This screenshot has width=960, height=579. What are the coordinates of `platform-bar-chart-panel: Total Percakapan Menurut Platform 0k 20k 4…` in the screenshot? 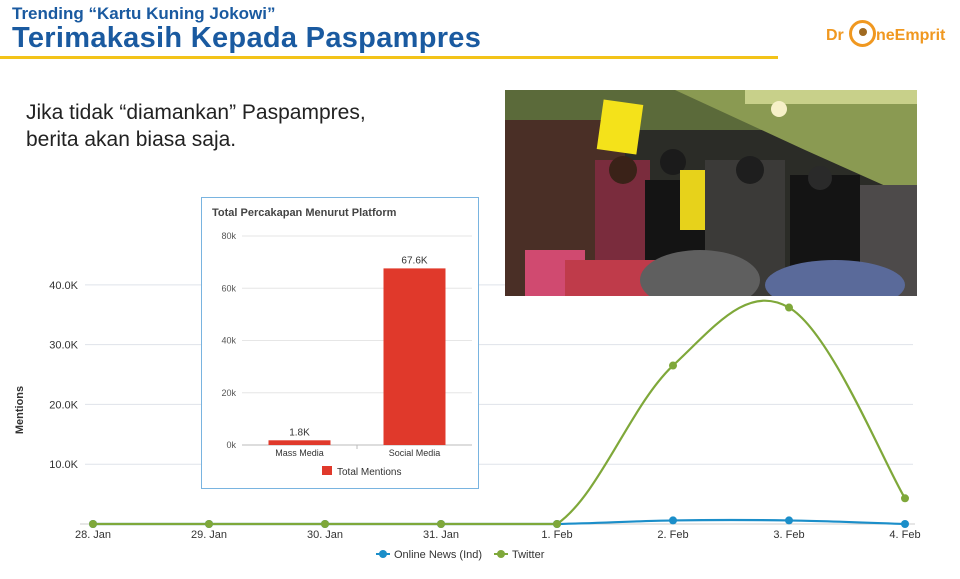 It's located at (340, 343).